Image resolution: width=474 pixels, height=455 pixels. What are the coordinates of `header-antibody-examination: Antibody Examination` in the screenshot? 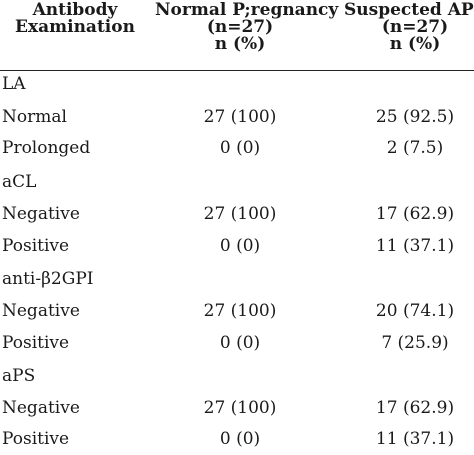 It's located at (75, 19).